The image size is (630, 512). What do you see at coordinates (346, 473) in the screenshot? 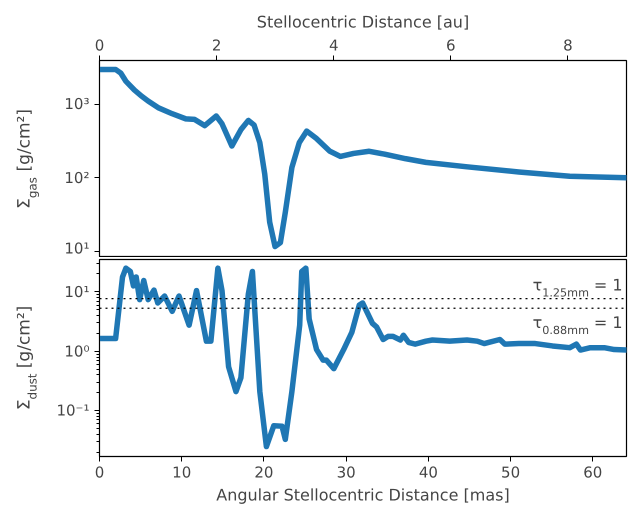
I see `x-tick-label: 30` at bounding box center [346, 473].